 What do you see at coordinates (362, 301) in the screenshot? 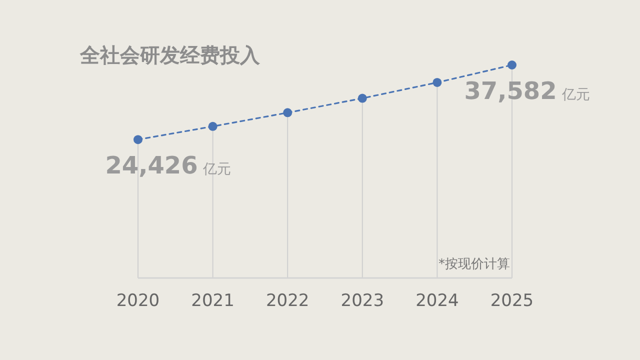
I see `x-tick-label: 2023` at bounding box center [362, 301].